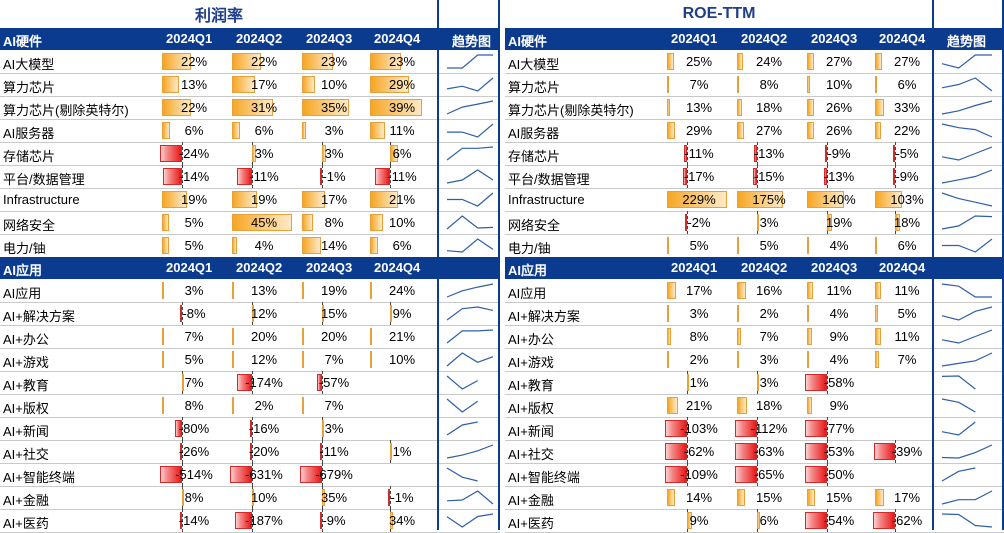 The width and height of the screenshot is (1004, 533). Describe the element at coordinates (839, 61) in the screenshot. I see `value-cell: 27%` at that location.